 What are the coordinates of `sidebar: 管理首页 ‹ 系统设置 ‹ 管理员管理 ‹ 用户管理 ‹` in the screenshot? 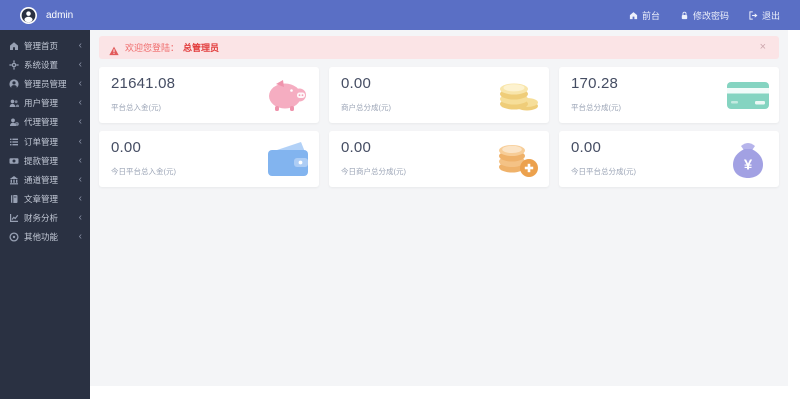 It's located at (45, 214).